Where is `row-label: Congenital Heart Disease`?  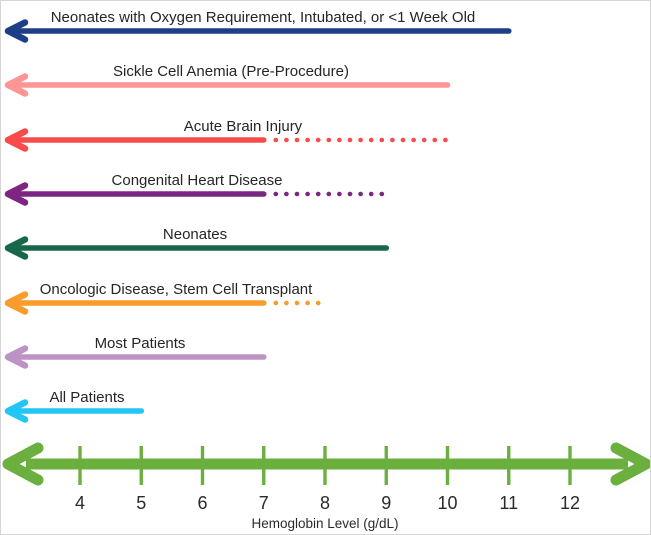
row-label: Congenital Heart Disease is located at coordinates (197, 180).